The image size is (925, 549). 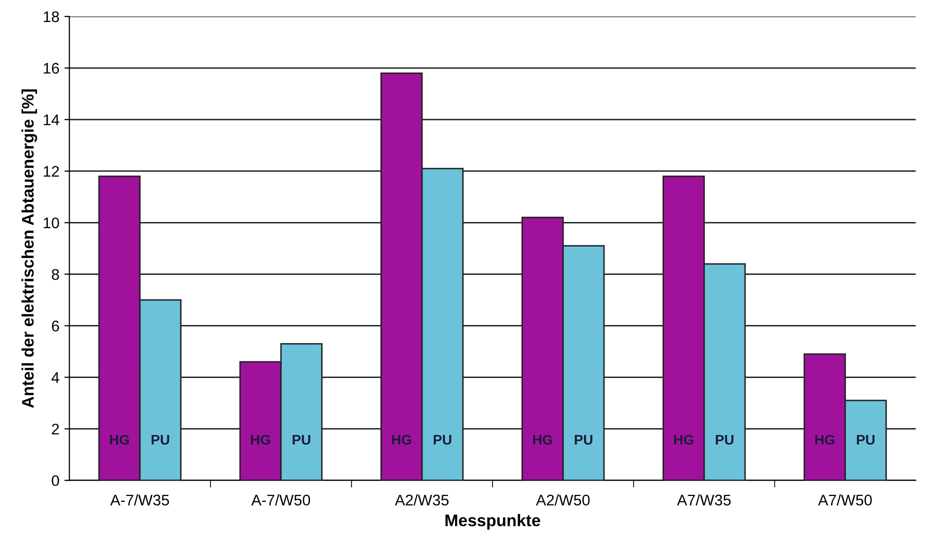 What do you see at coordinates (51, 16) in the screenshot?
I see `y-tick-label: 18` at bounding box center [51, 16].